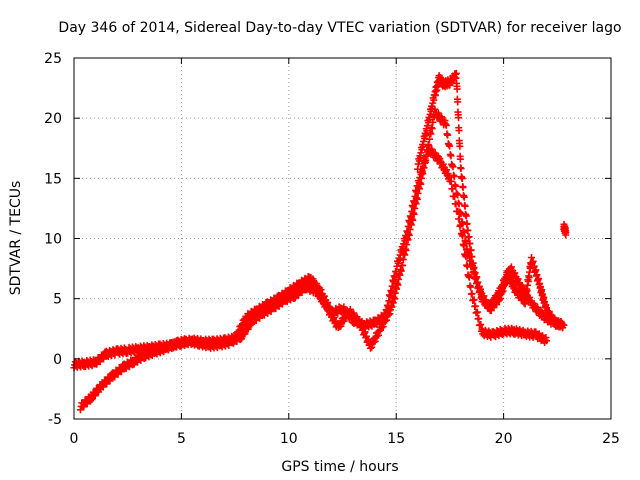  Describe the element at coordinates (53, 179) in the screenshot. I see `y-tick-label: 15` at that location.